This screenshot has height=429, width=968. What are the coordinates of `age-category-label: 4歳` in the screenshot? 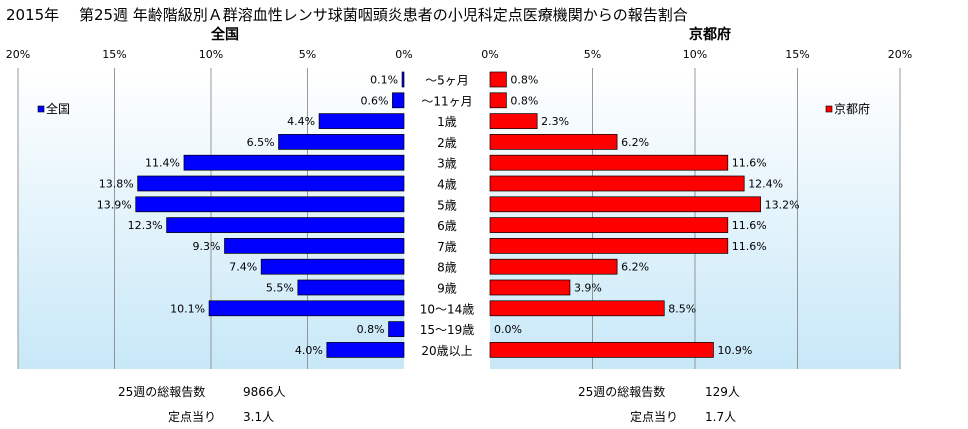 It's located at (447, 185).